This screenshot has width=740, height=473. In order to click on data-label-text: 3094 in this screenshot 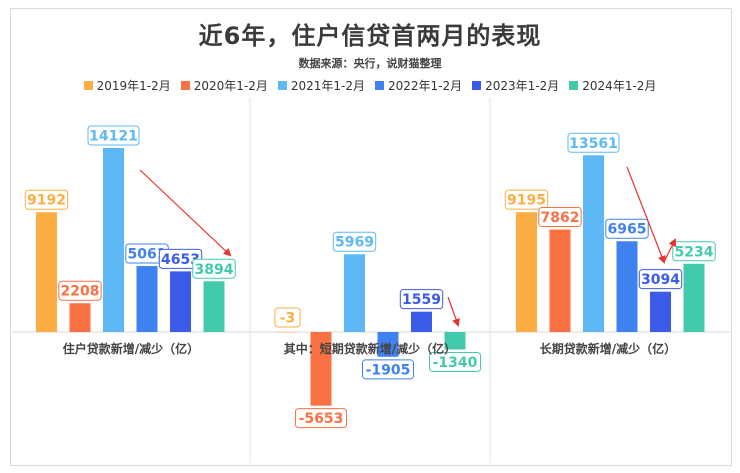, I will do `click(660, 280)`.